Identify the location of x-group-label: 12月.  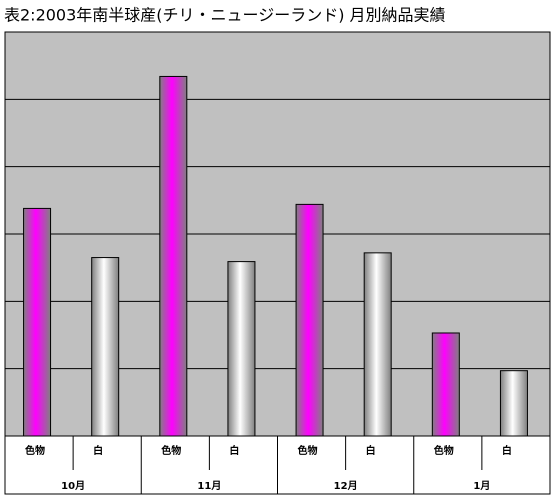
(346, 486).